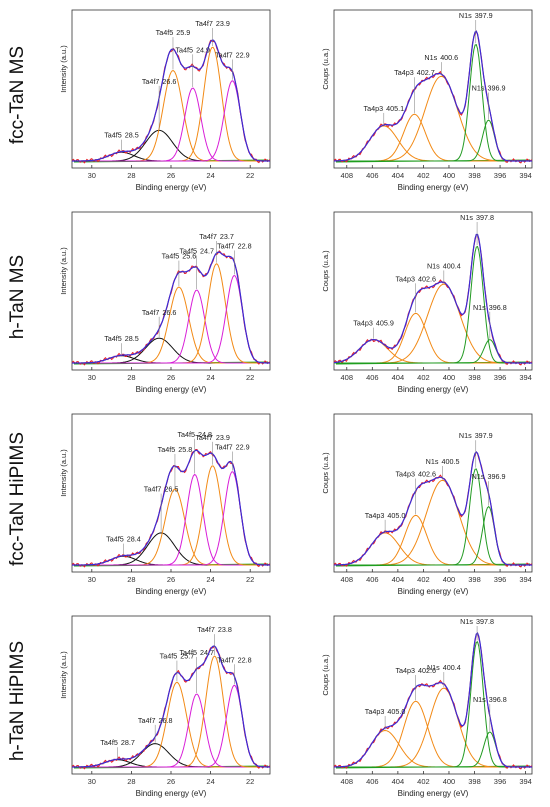 This screenshot has height=807, width=550. Describe the element at coordinates (234, 659) in the screenshot. I see `peak-label: Ta4f7 22.8` at that location.